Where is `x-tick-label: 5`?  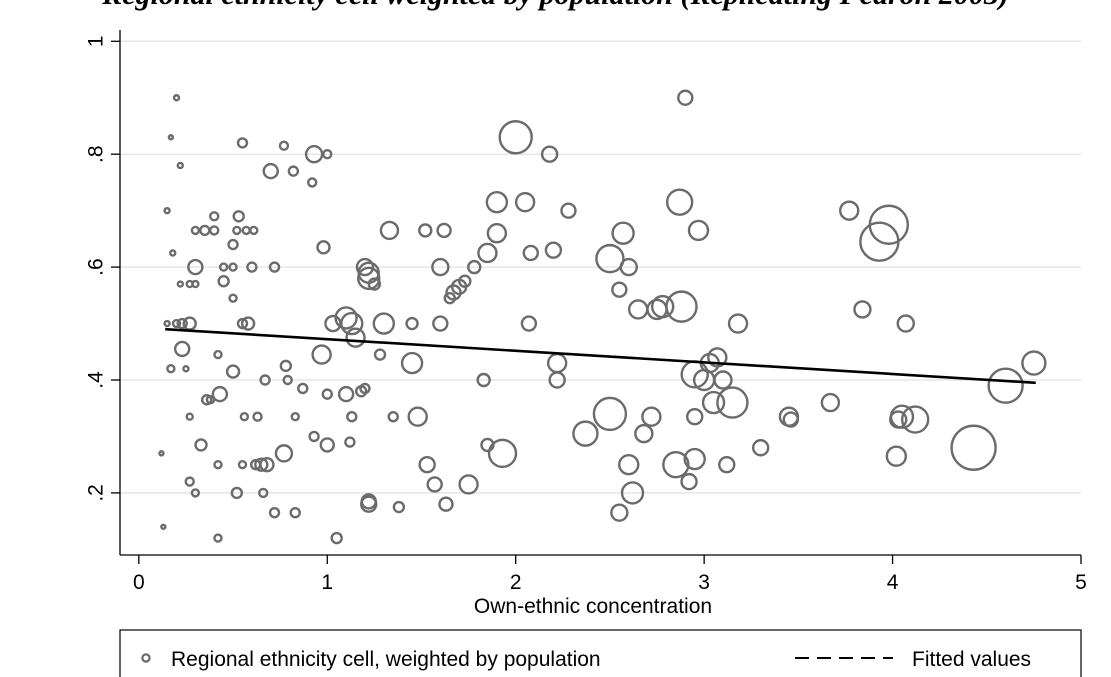
x-tick-label: 5 is located at coordinates (1081, 582).